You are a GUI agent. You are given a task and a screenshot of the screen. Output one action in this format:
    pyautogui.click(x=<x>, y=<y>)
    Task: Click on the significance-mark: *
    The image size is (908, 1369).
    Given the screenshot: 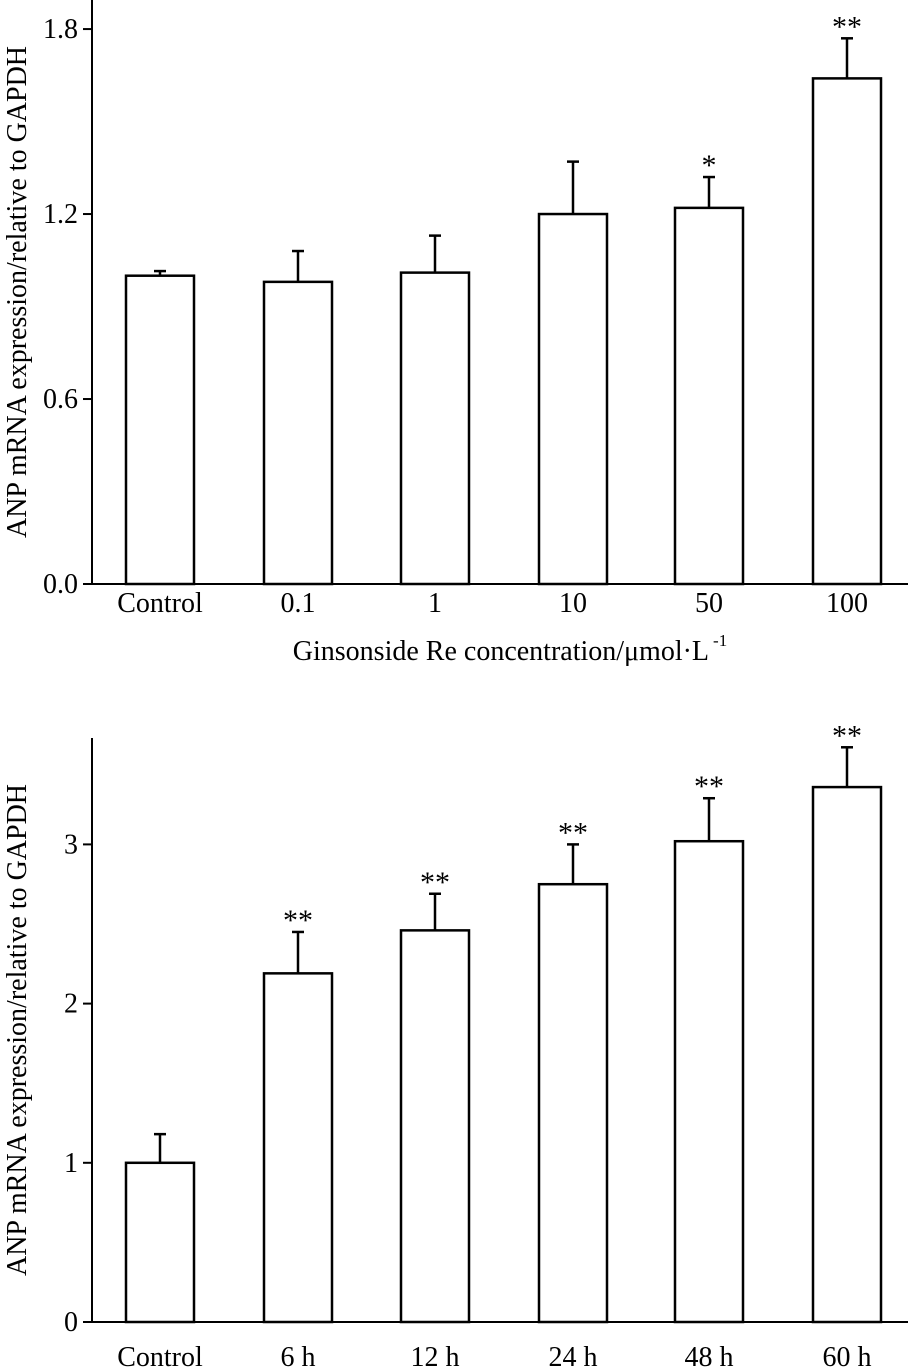 What is the action you would take?
    pyautogui.click(x=709, y=165)
    